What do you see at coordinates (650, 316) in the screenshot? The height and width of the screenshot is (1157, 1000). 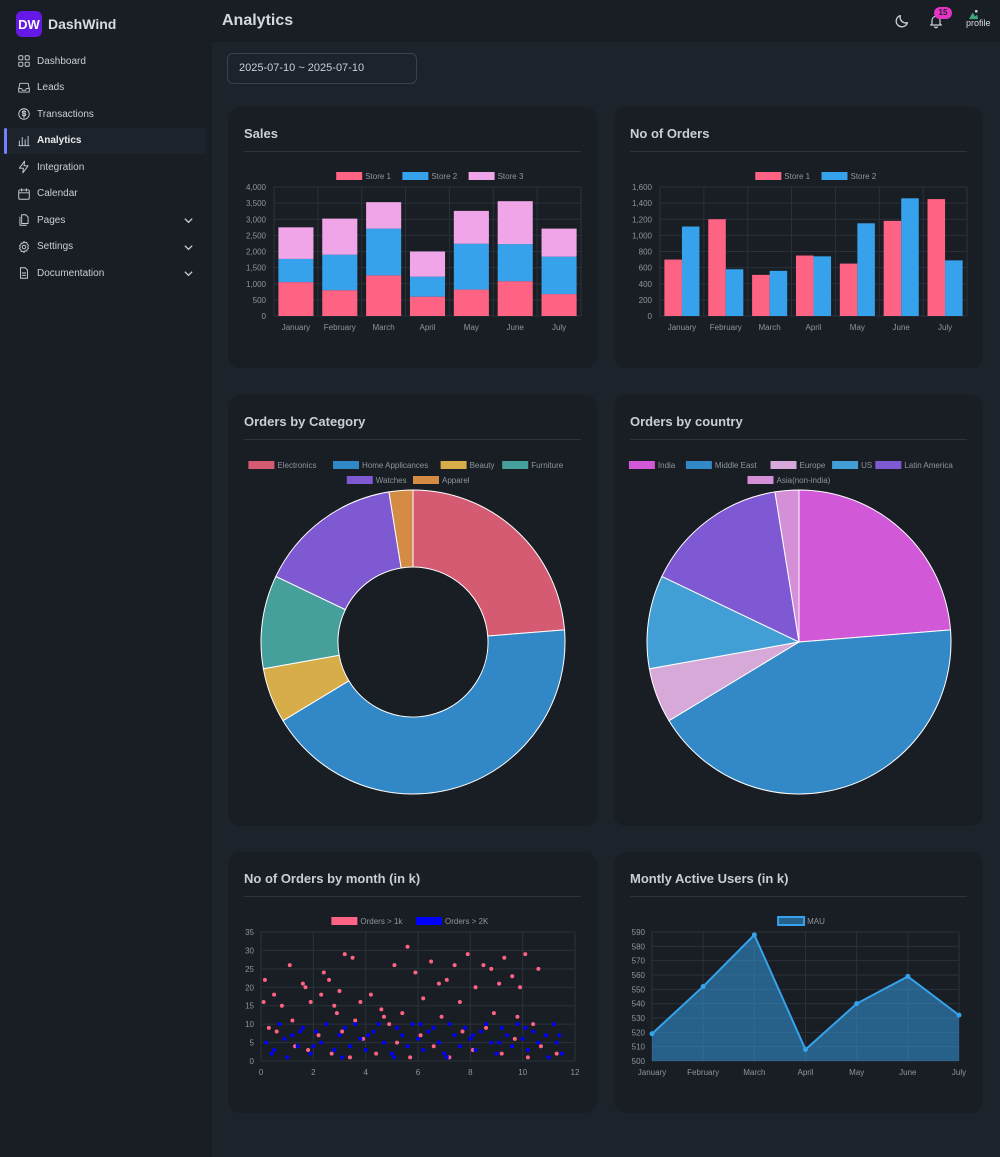 I see `y-tick-label: 0` at bounding box center [650, 316].